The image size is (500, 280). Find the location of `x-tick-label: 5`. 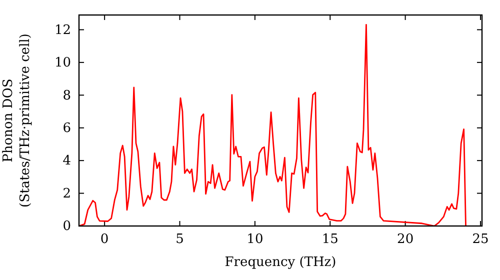

x-tick-label: 5 is located at coordinates (180, 240).